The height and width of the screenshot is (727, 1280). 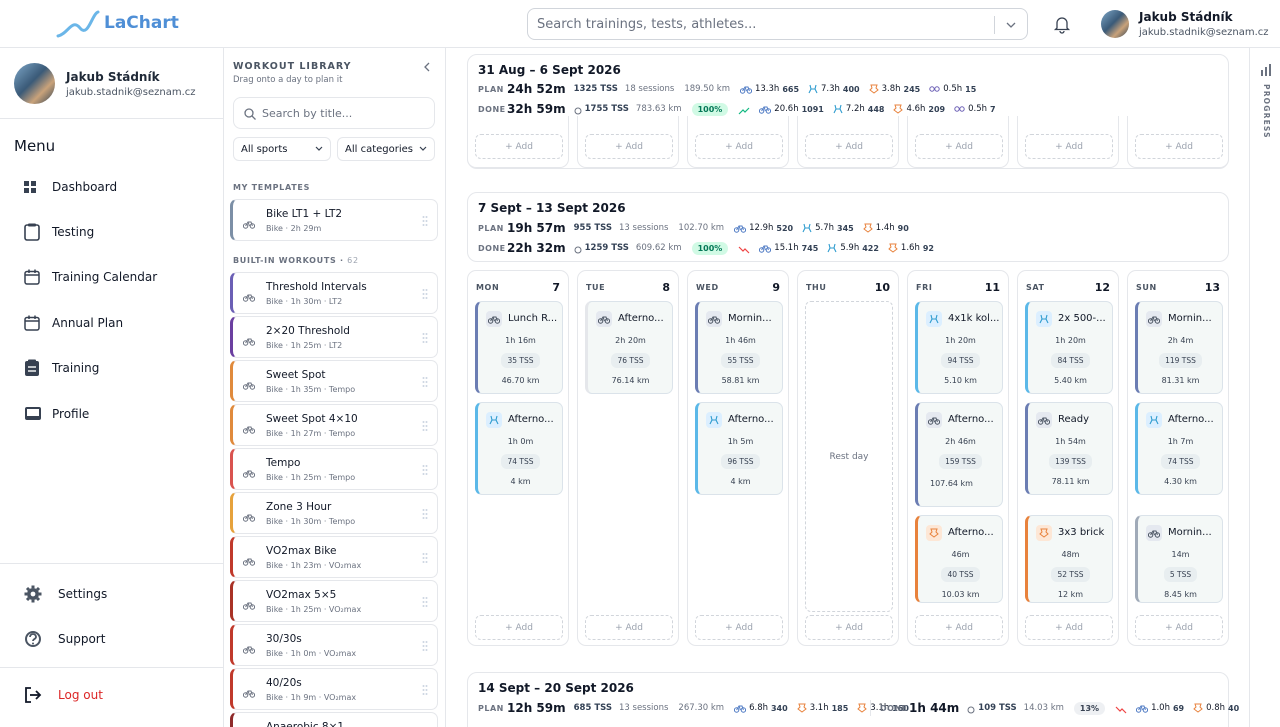 What do you see at coordinates (1179, 448) in the screenshot?
I see `session-card: Afterno... 1h 7m 74 TSS 4.30 km` at bounding box center [1179, 448].